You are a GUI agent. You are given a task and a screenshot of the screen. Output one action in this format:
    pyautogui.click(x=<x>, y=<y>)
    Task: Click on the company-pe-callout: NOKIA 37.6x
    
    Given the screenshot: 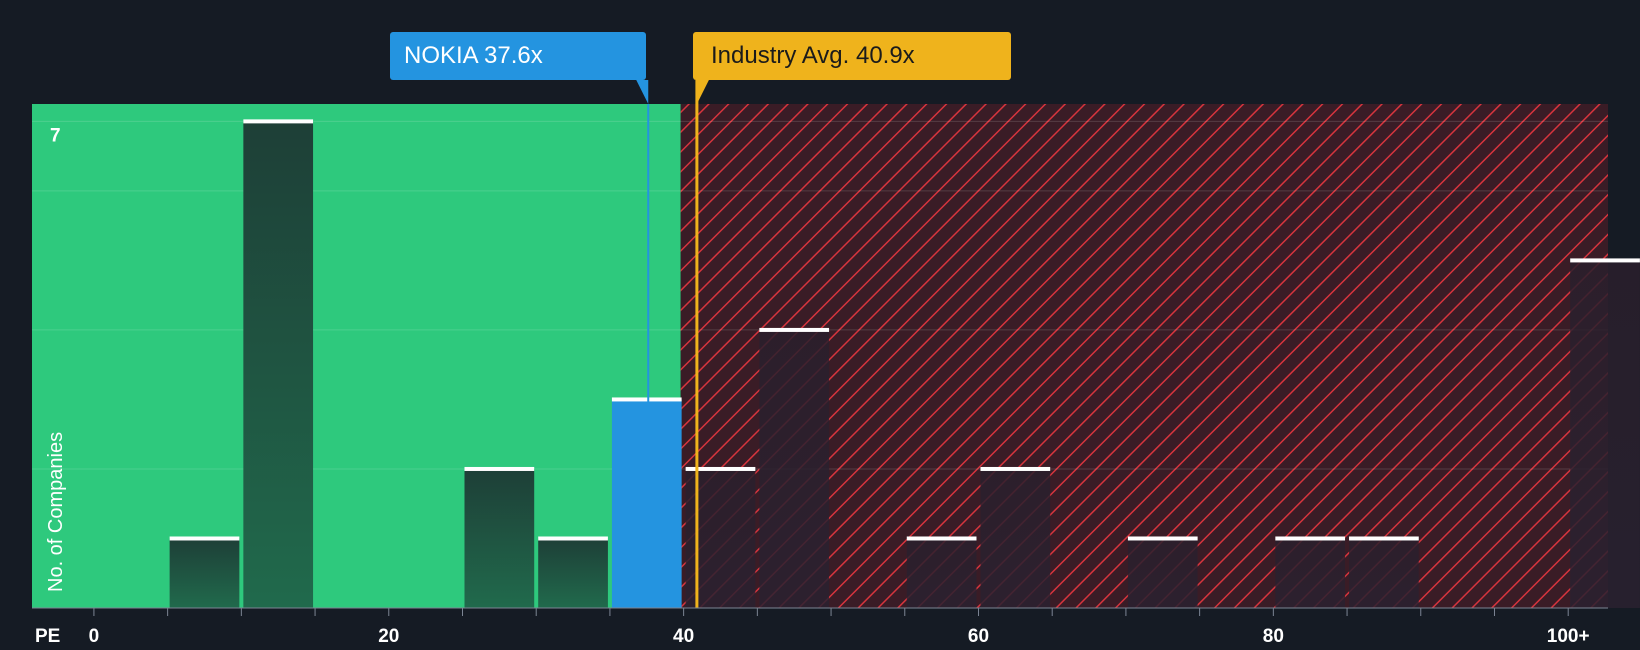 What is the action you would take?
    pyautogui.click(x=518, y=56)
    